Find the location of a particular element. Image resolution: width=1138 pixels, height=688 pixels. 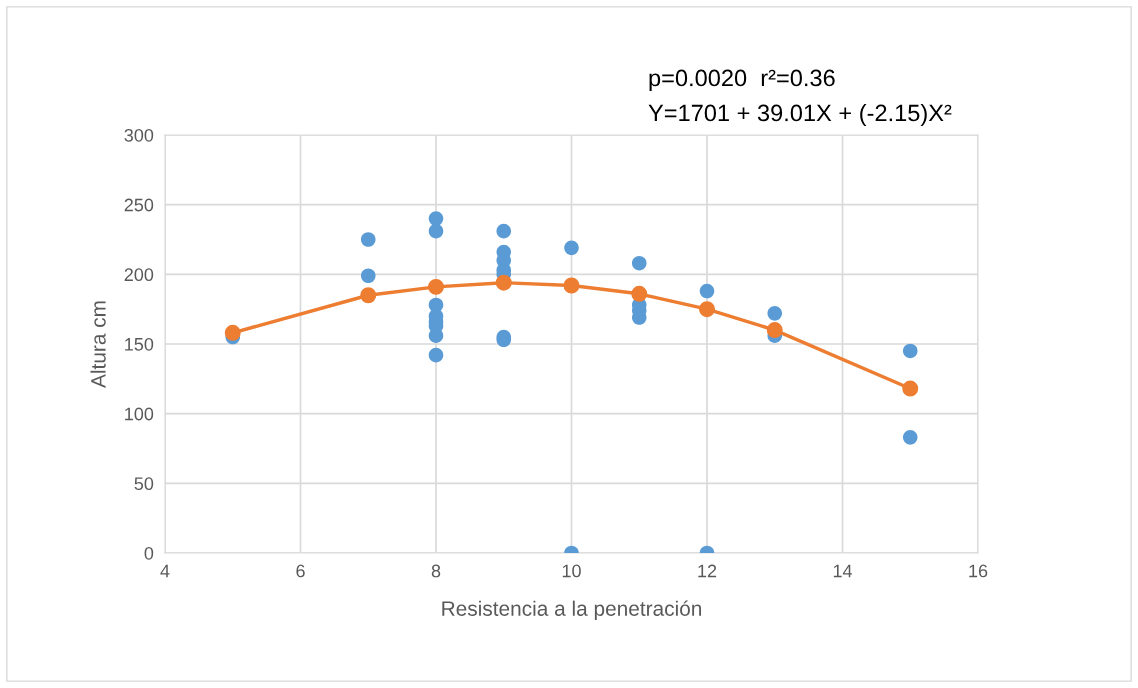

y-tick-label: 250 is located at coordinates (139, 205).